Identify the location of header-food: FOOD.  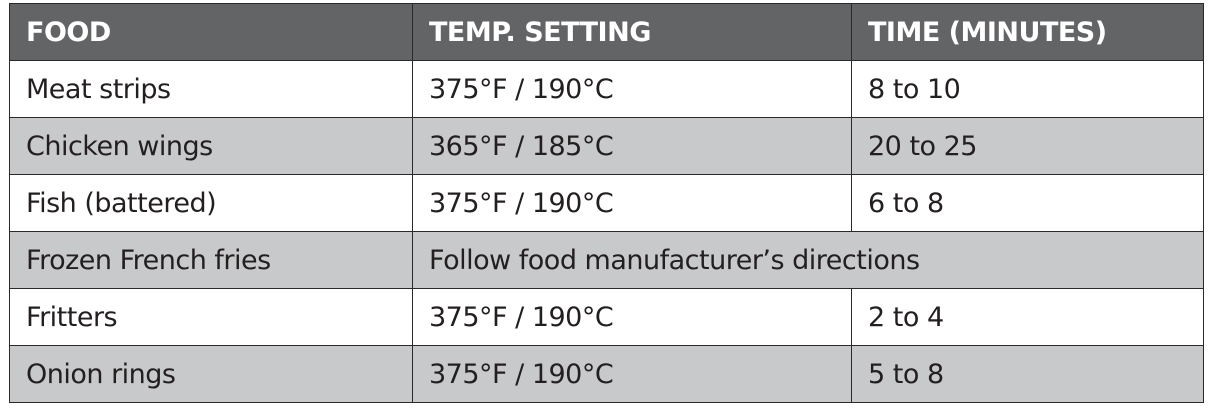
(211, 32).